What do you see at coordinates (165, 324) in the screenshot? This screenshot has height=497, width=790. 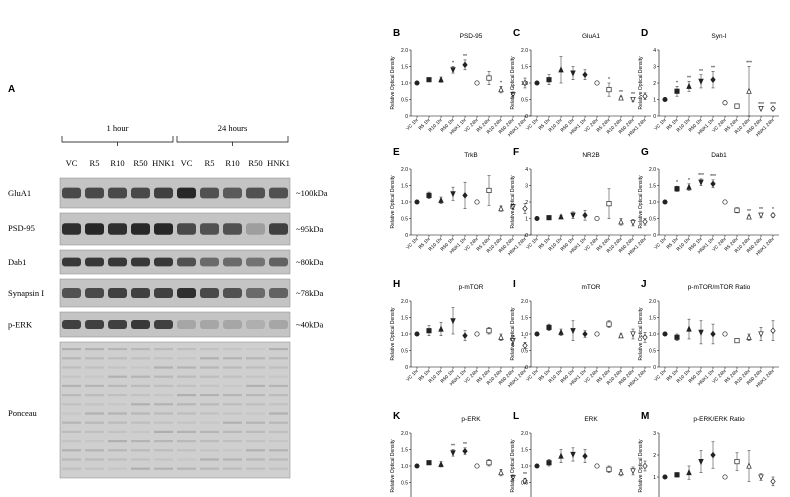 I see `blot-strip: p-ERK ~40kDa` at bounding box center [165, 324].